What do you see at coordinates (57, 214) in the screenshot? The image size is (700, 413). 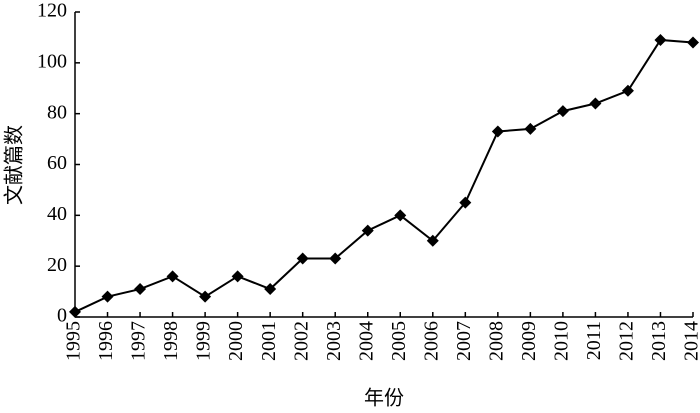 I see `y-tick-label: 40` at bounding box center [57, 214].